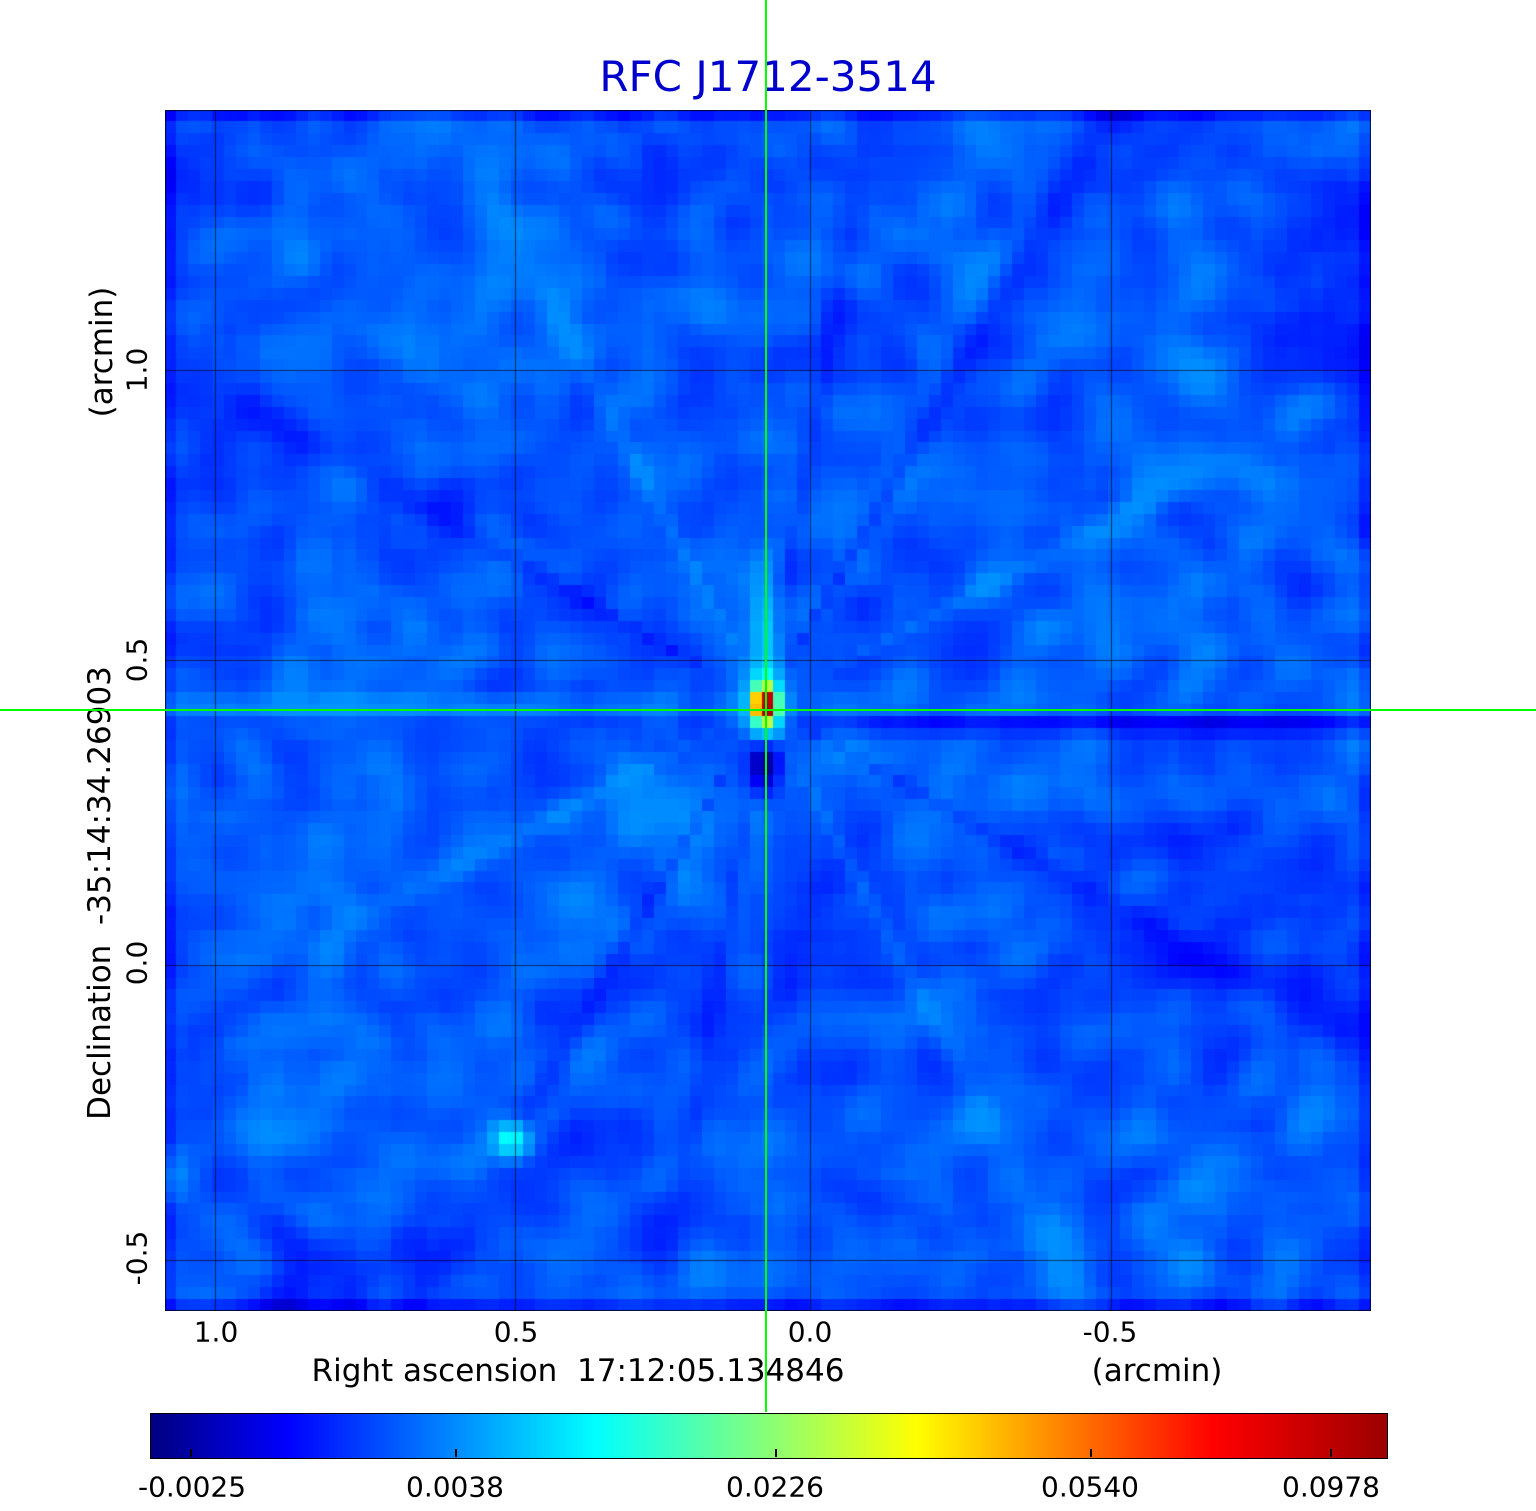 This screenshot has width=1536, height=1511. Describe the element at coordinates (775, 1487) in the screenshot. I see `colorbar-tick-label: 0.0226` at that location.